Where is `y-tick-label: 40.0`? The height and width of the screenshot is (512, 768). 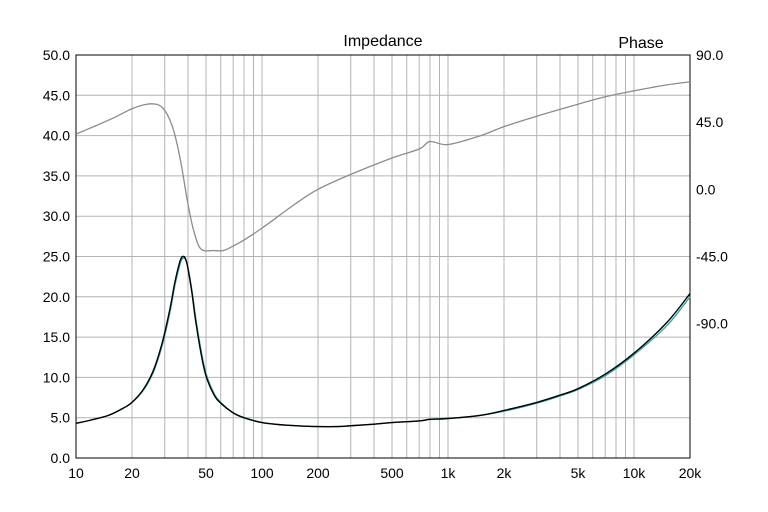
y-tick-label: 40.0 is located at coordinates (56, 136).